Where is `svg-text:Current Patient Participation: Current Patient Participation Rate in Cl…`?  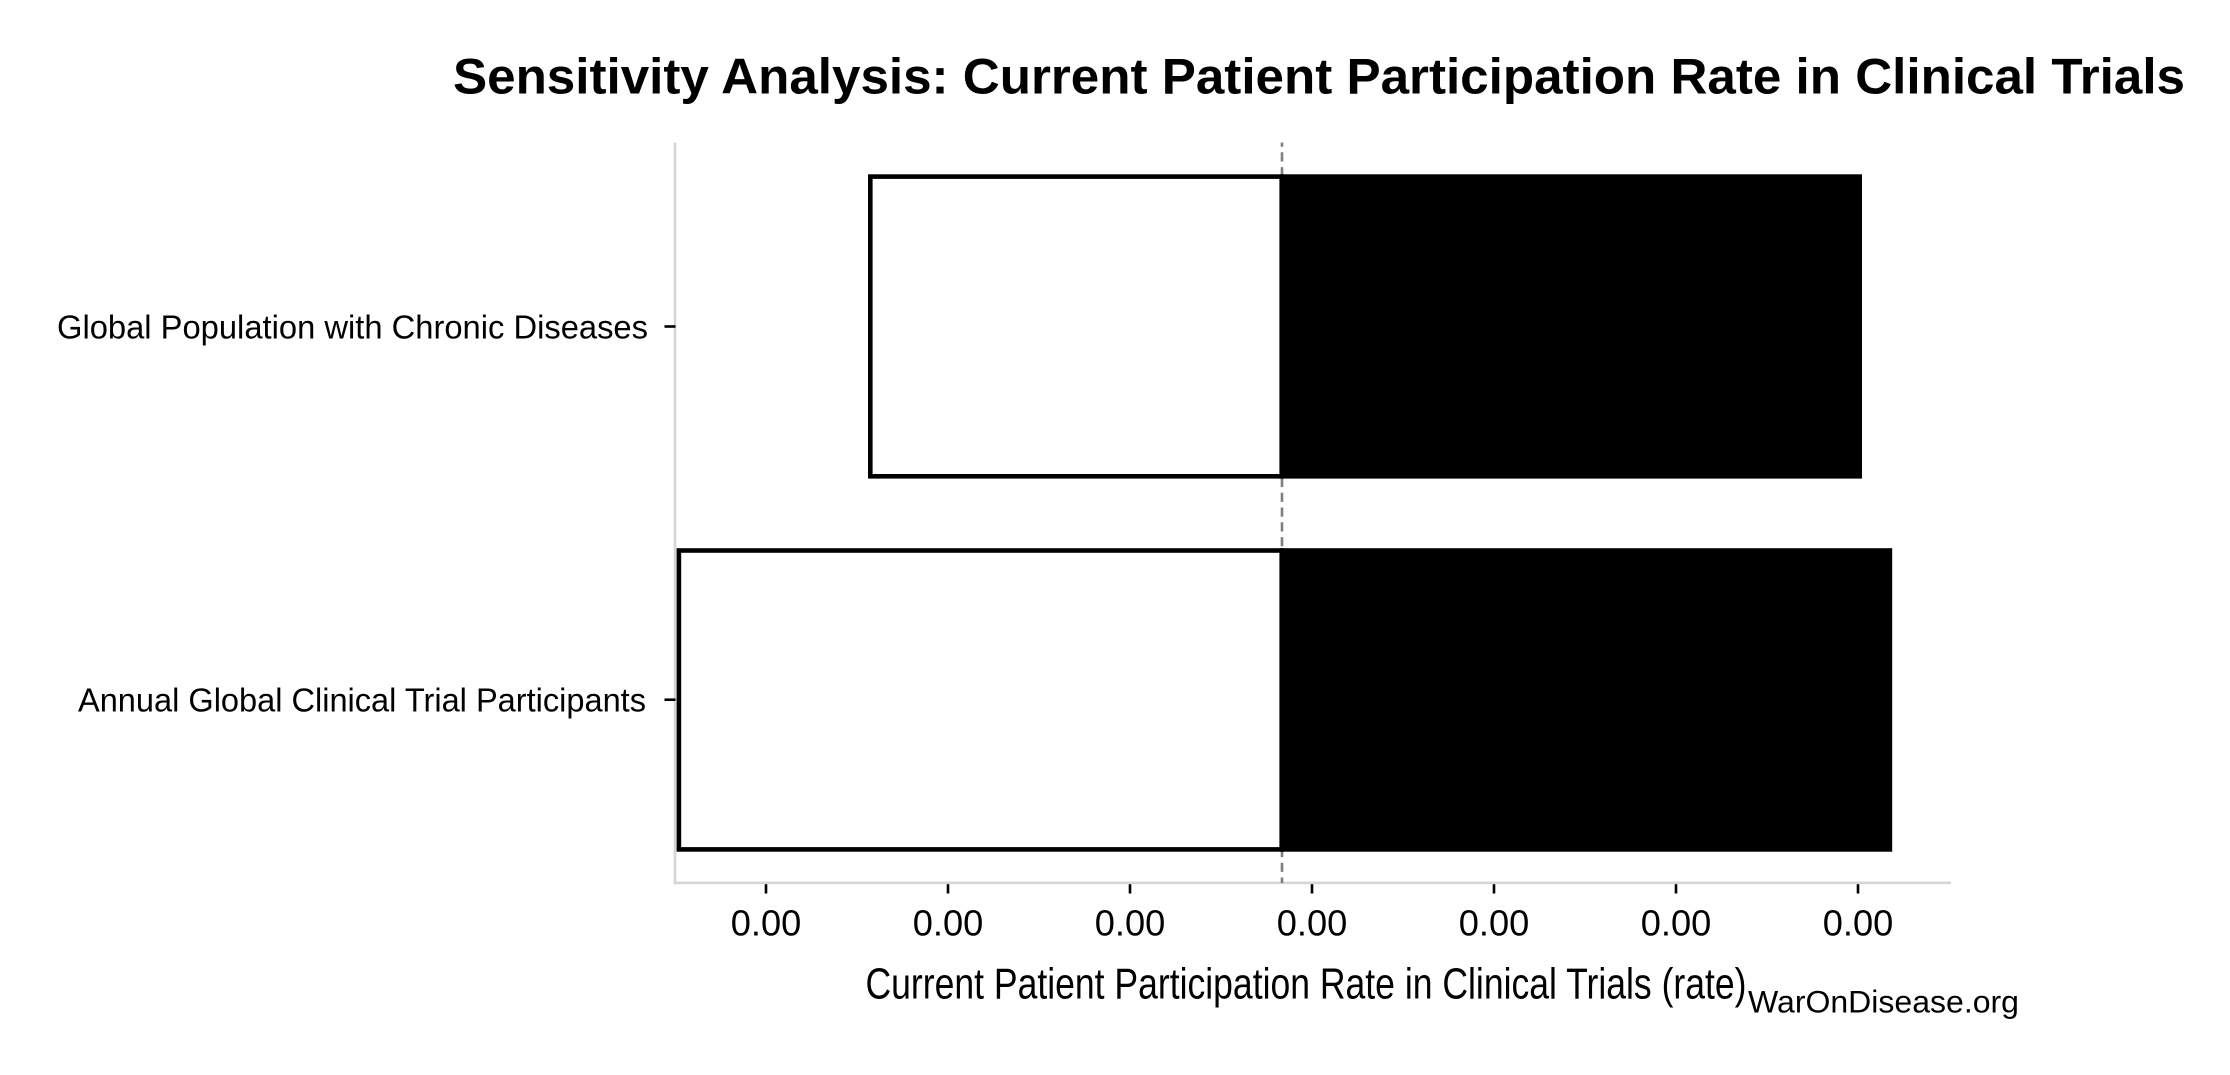
svg-text:Current Patient Participation: Current Patient Participation Rate in Cl… is located at coordinates (1306, 984).